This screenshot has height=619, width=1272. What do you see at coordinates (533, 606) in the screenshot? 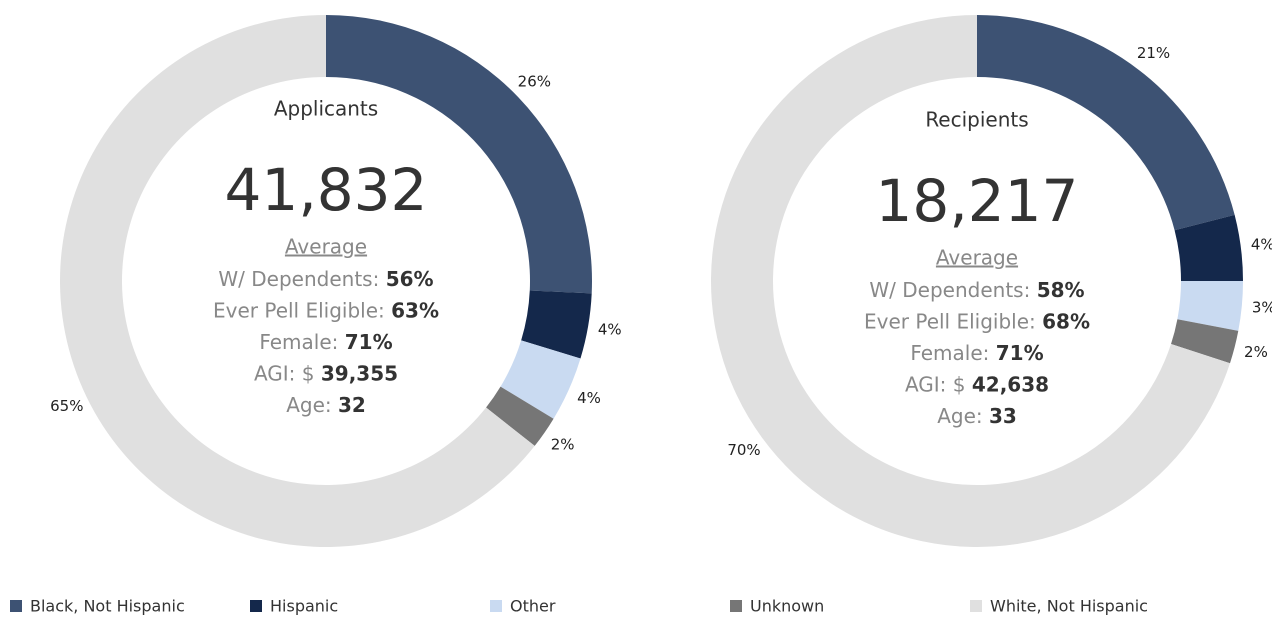
I see `legend-label: Other` at bounding box center [533, 606].